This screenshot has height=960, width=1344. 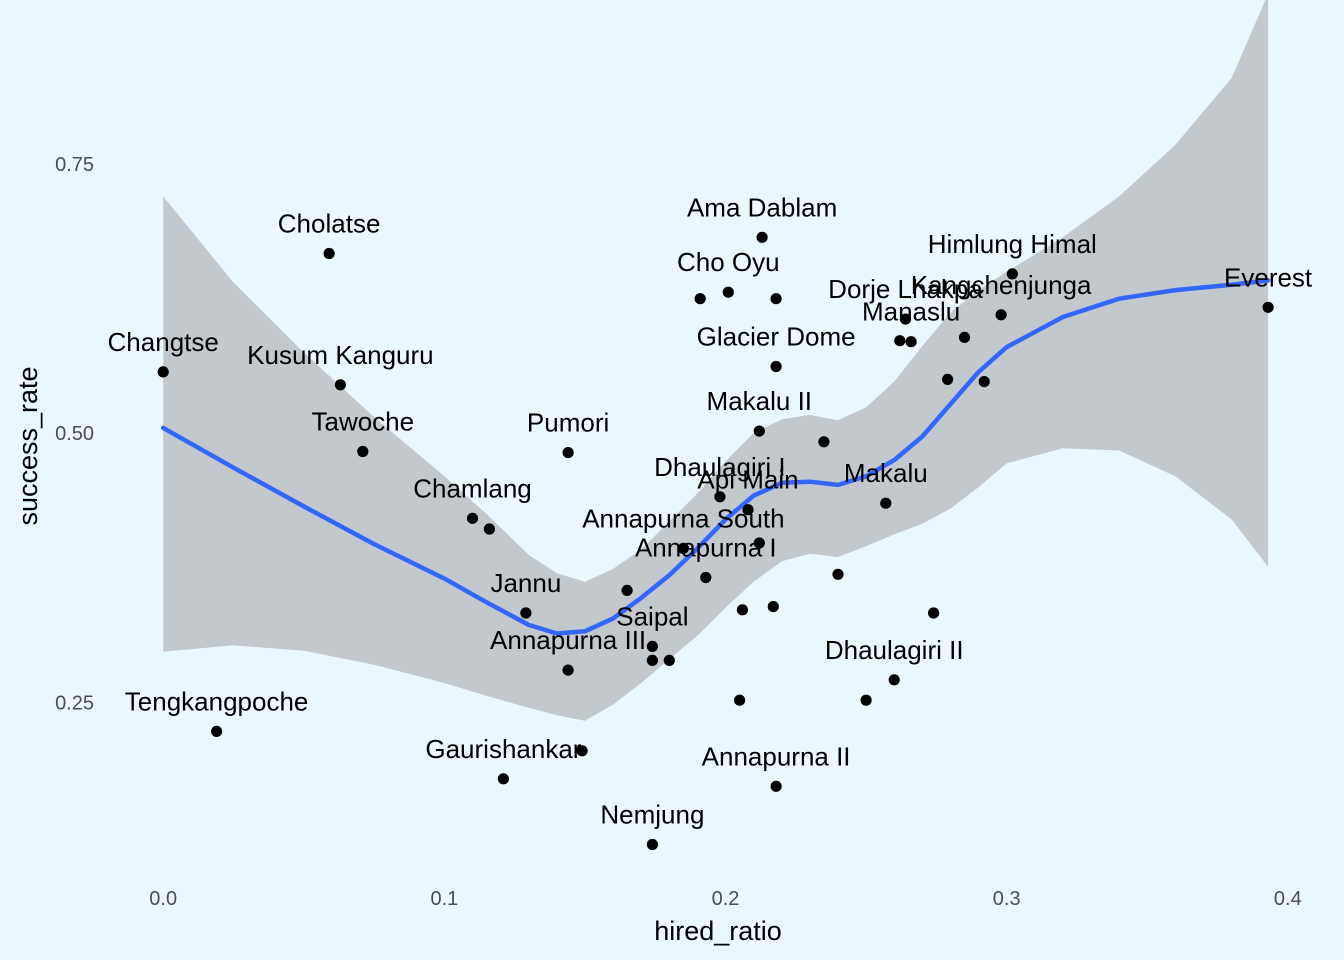 What do you see at coordinates (652, 815) in the screenshot?
I see `point-label: Nemjung` at bounding box center [652, 815].